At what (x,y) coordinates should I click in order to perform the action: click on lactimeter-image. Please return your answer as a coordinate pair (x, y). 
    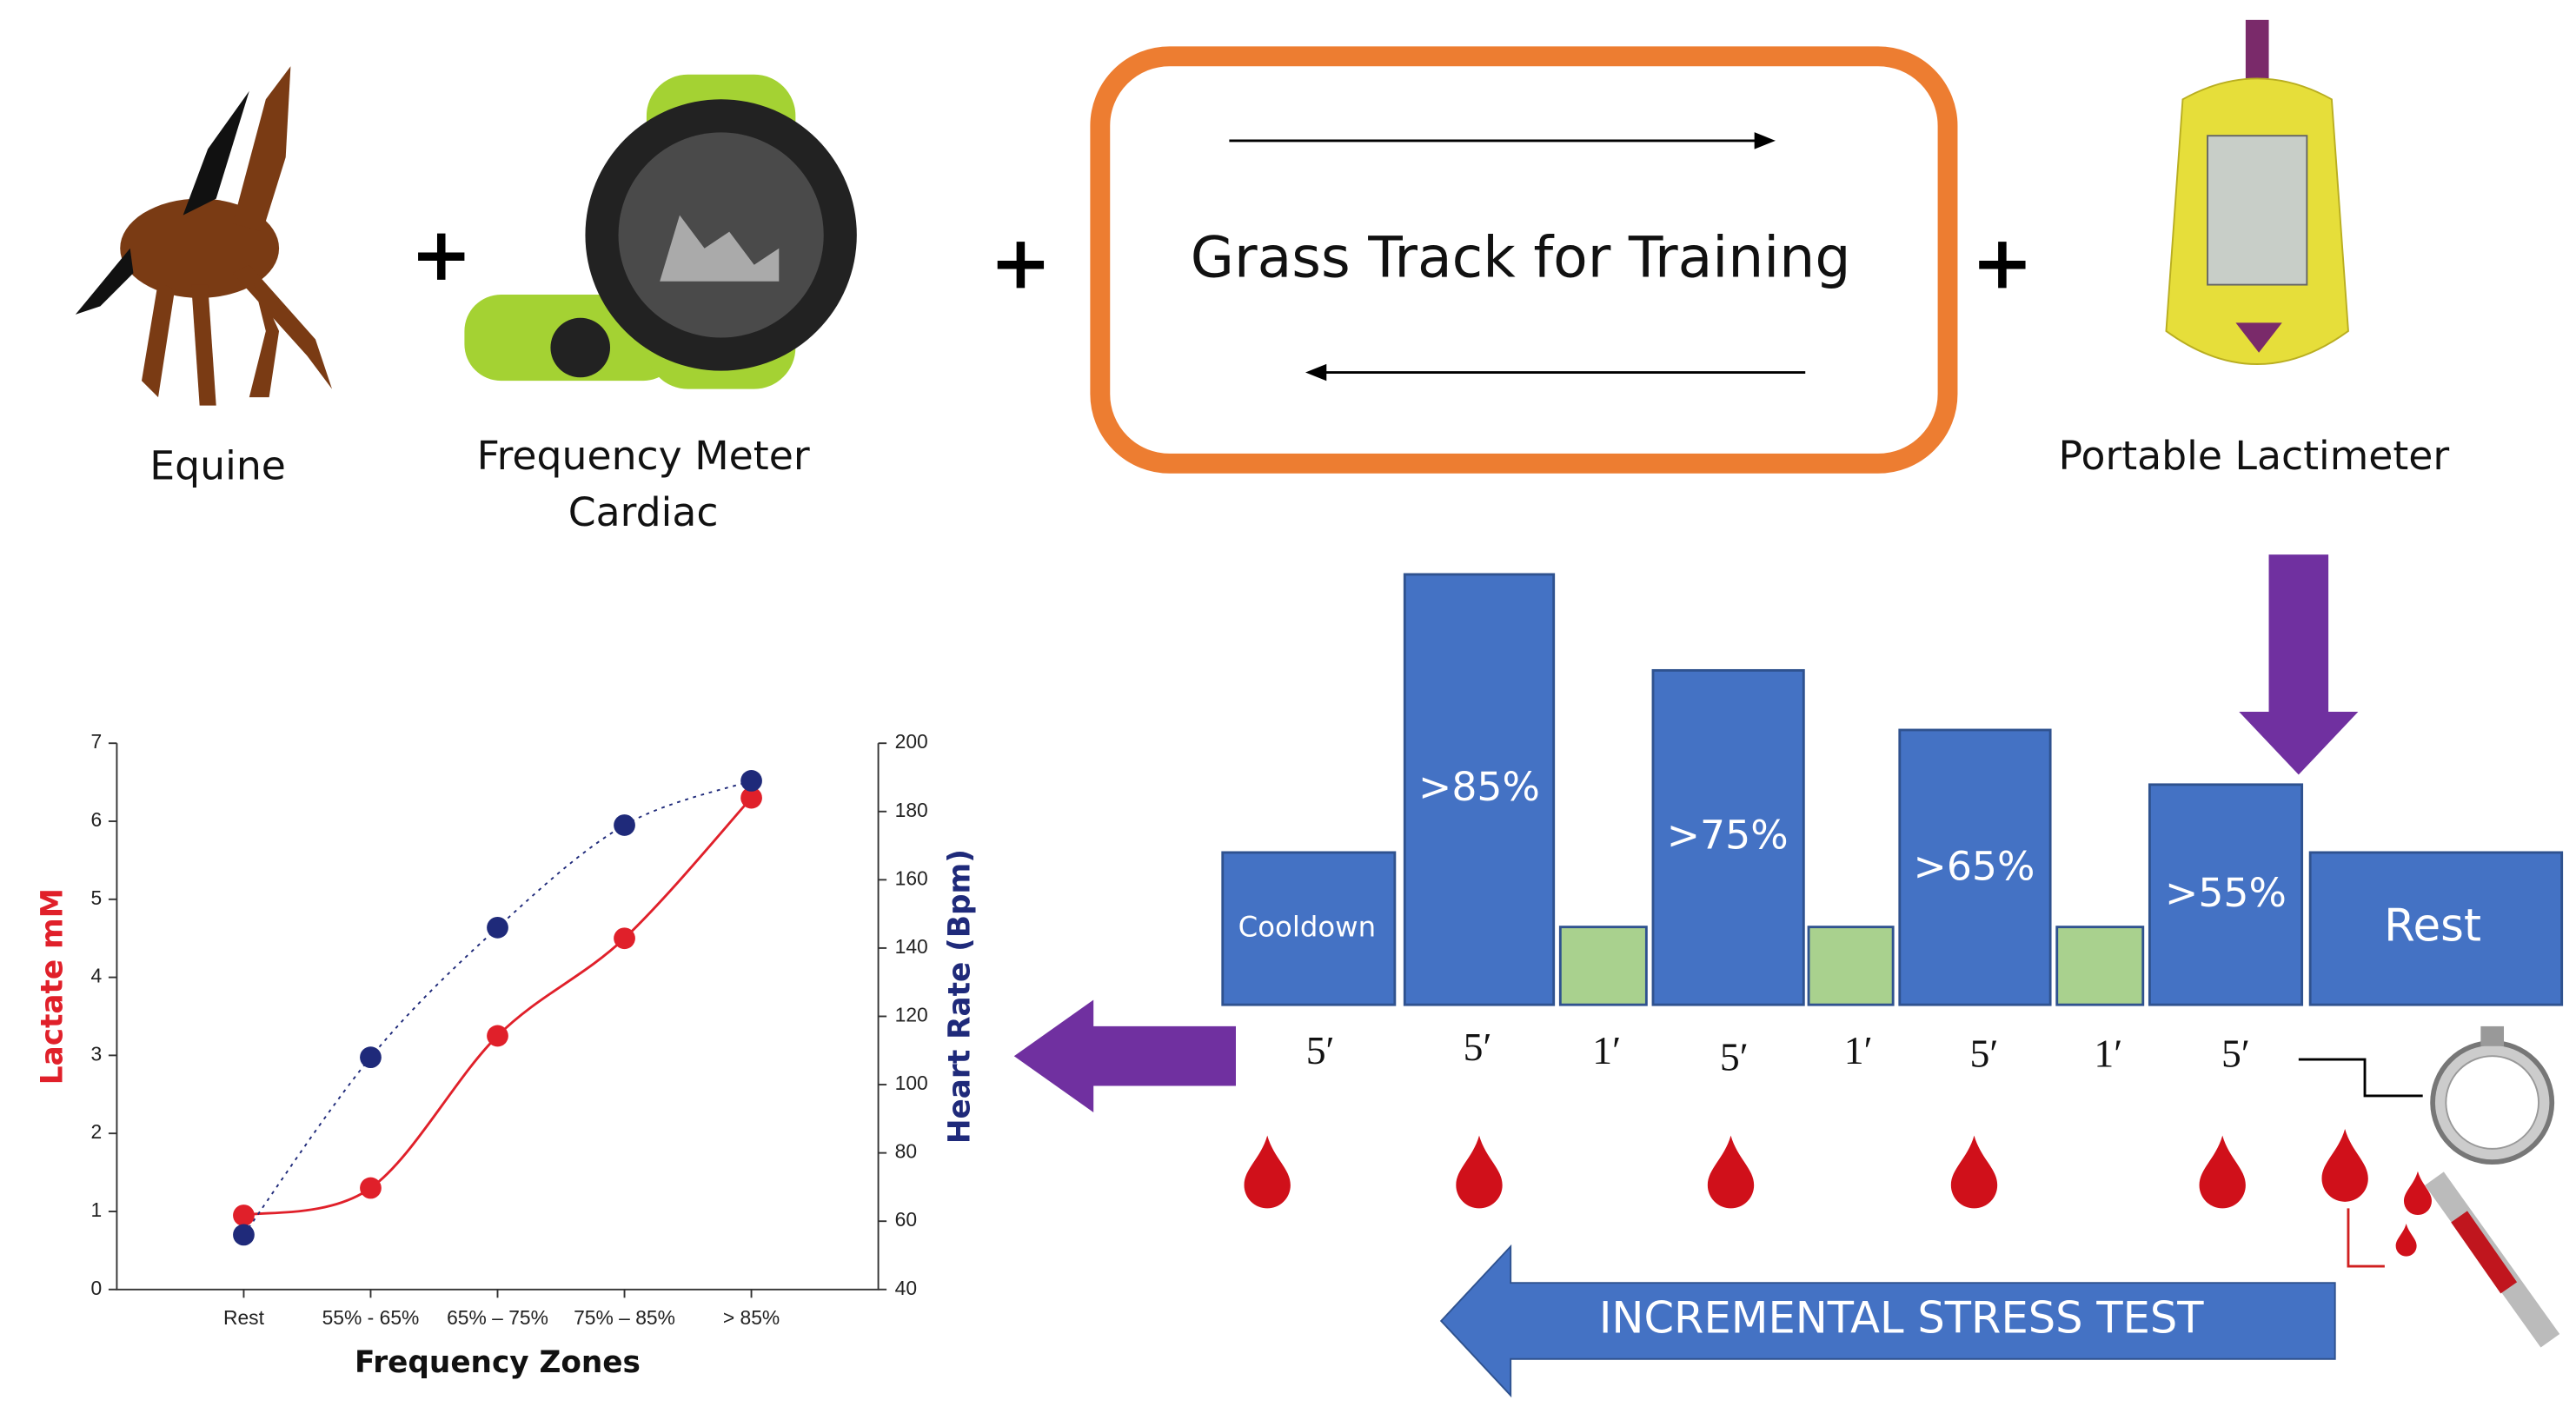
    Looking at the image, I should click on (2257, 192).